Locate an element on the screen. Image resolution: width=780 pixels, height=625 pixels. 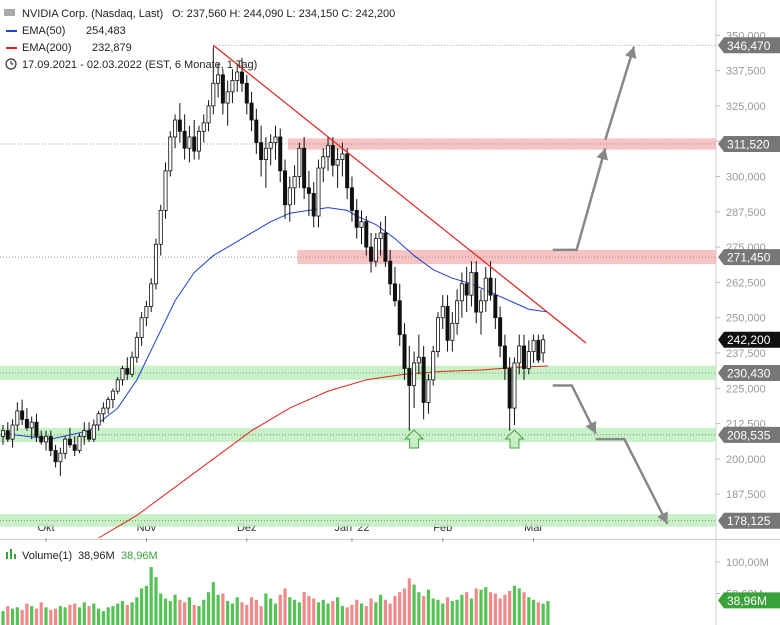
price-label-tag: 311,520 is located at coordinates (749, 143).